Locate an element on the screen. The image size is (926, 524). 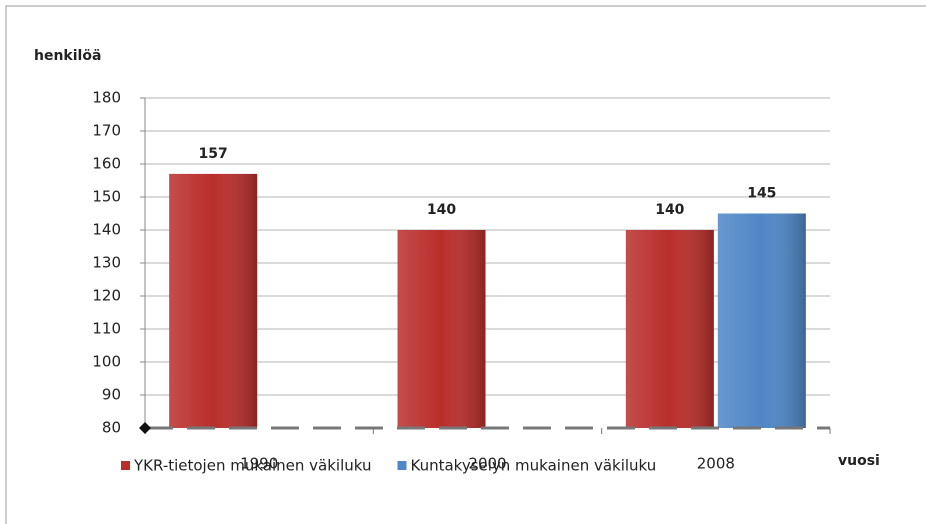
y-axis-label: henkilöä is located at coordinates (67, 56).